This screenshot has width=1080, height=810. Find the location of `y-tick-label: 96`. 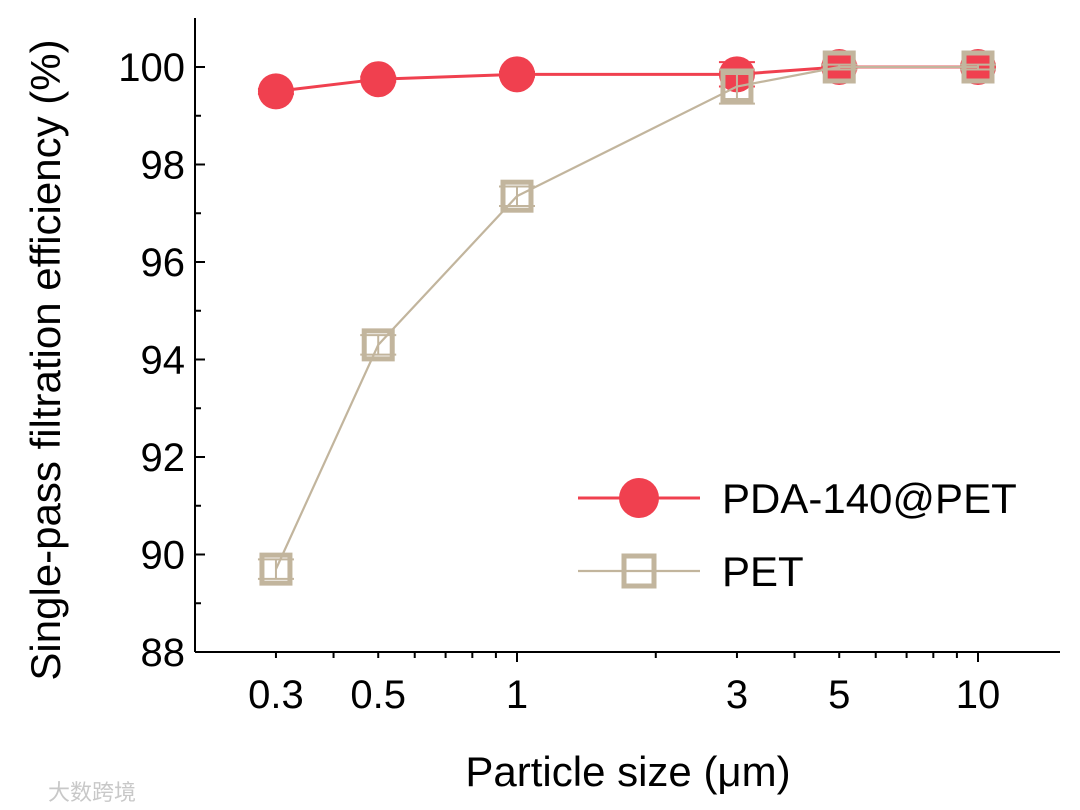

y-tick-label: 96 is located at coordinates (163, 263).